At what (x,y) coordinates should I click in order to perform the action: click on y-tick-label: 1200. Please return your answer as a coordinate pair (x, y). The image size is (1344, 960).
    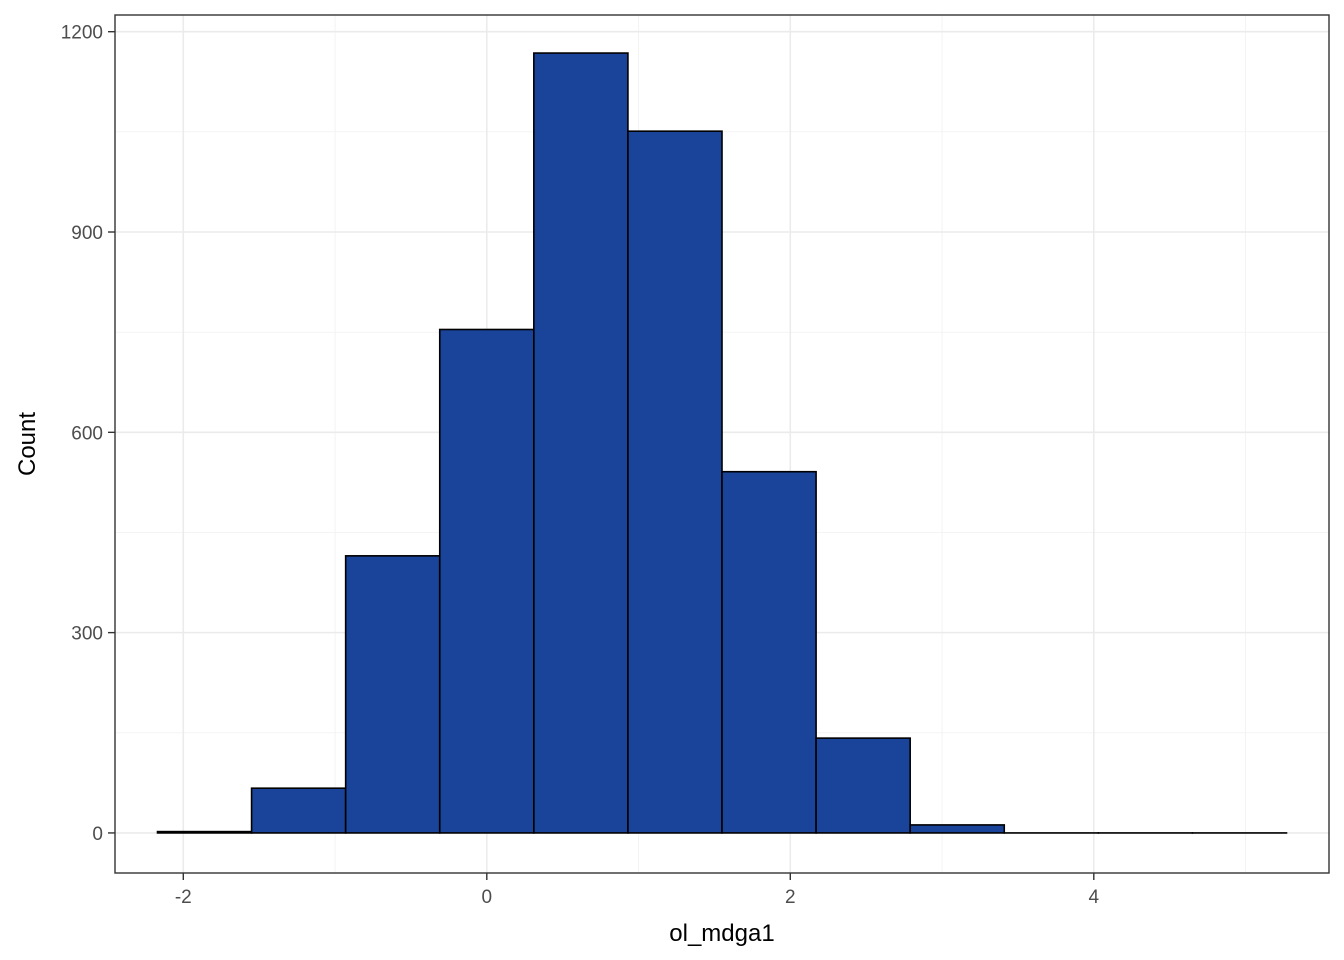
    Looking at the image, I should click on (82, 33).